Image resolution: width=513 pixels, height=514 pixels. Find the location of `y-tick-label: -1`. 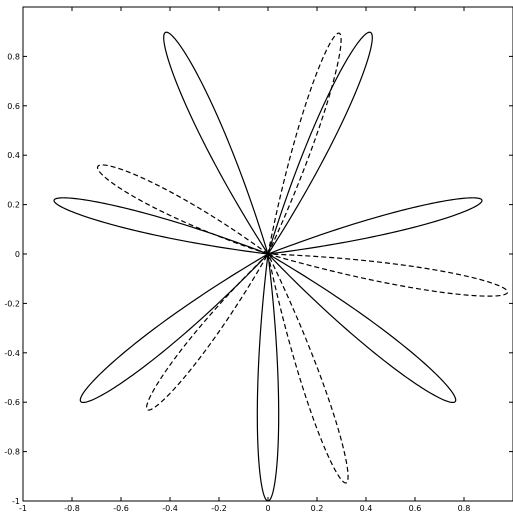

y-tick-label: -1 is located at coordinates (16, 501).